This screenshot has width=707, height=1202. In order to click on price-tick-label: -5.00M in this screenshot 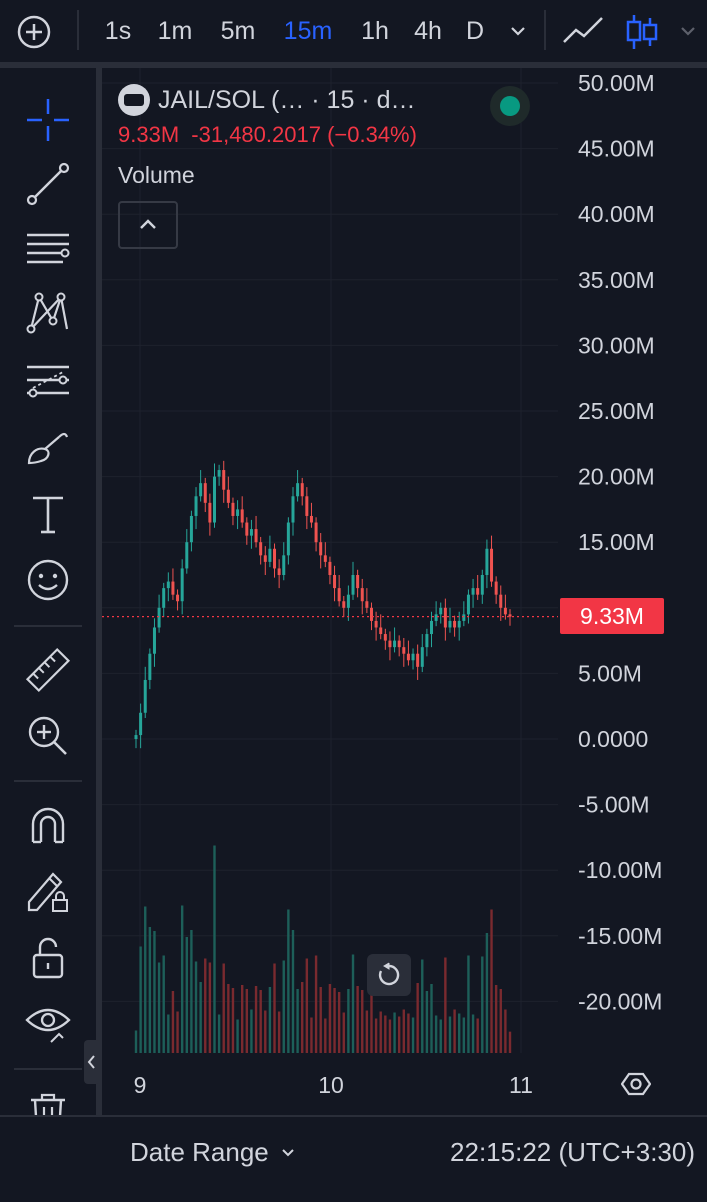, I will do `click(614, 805)`.